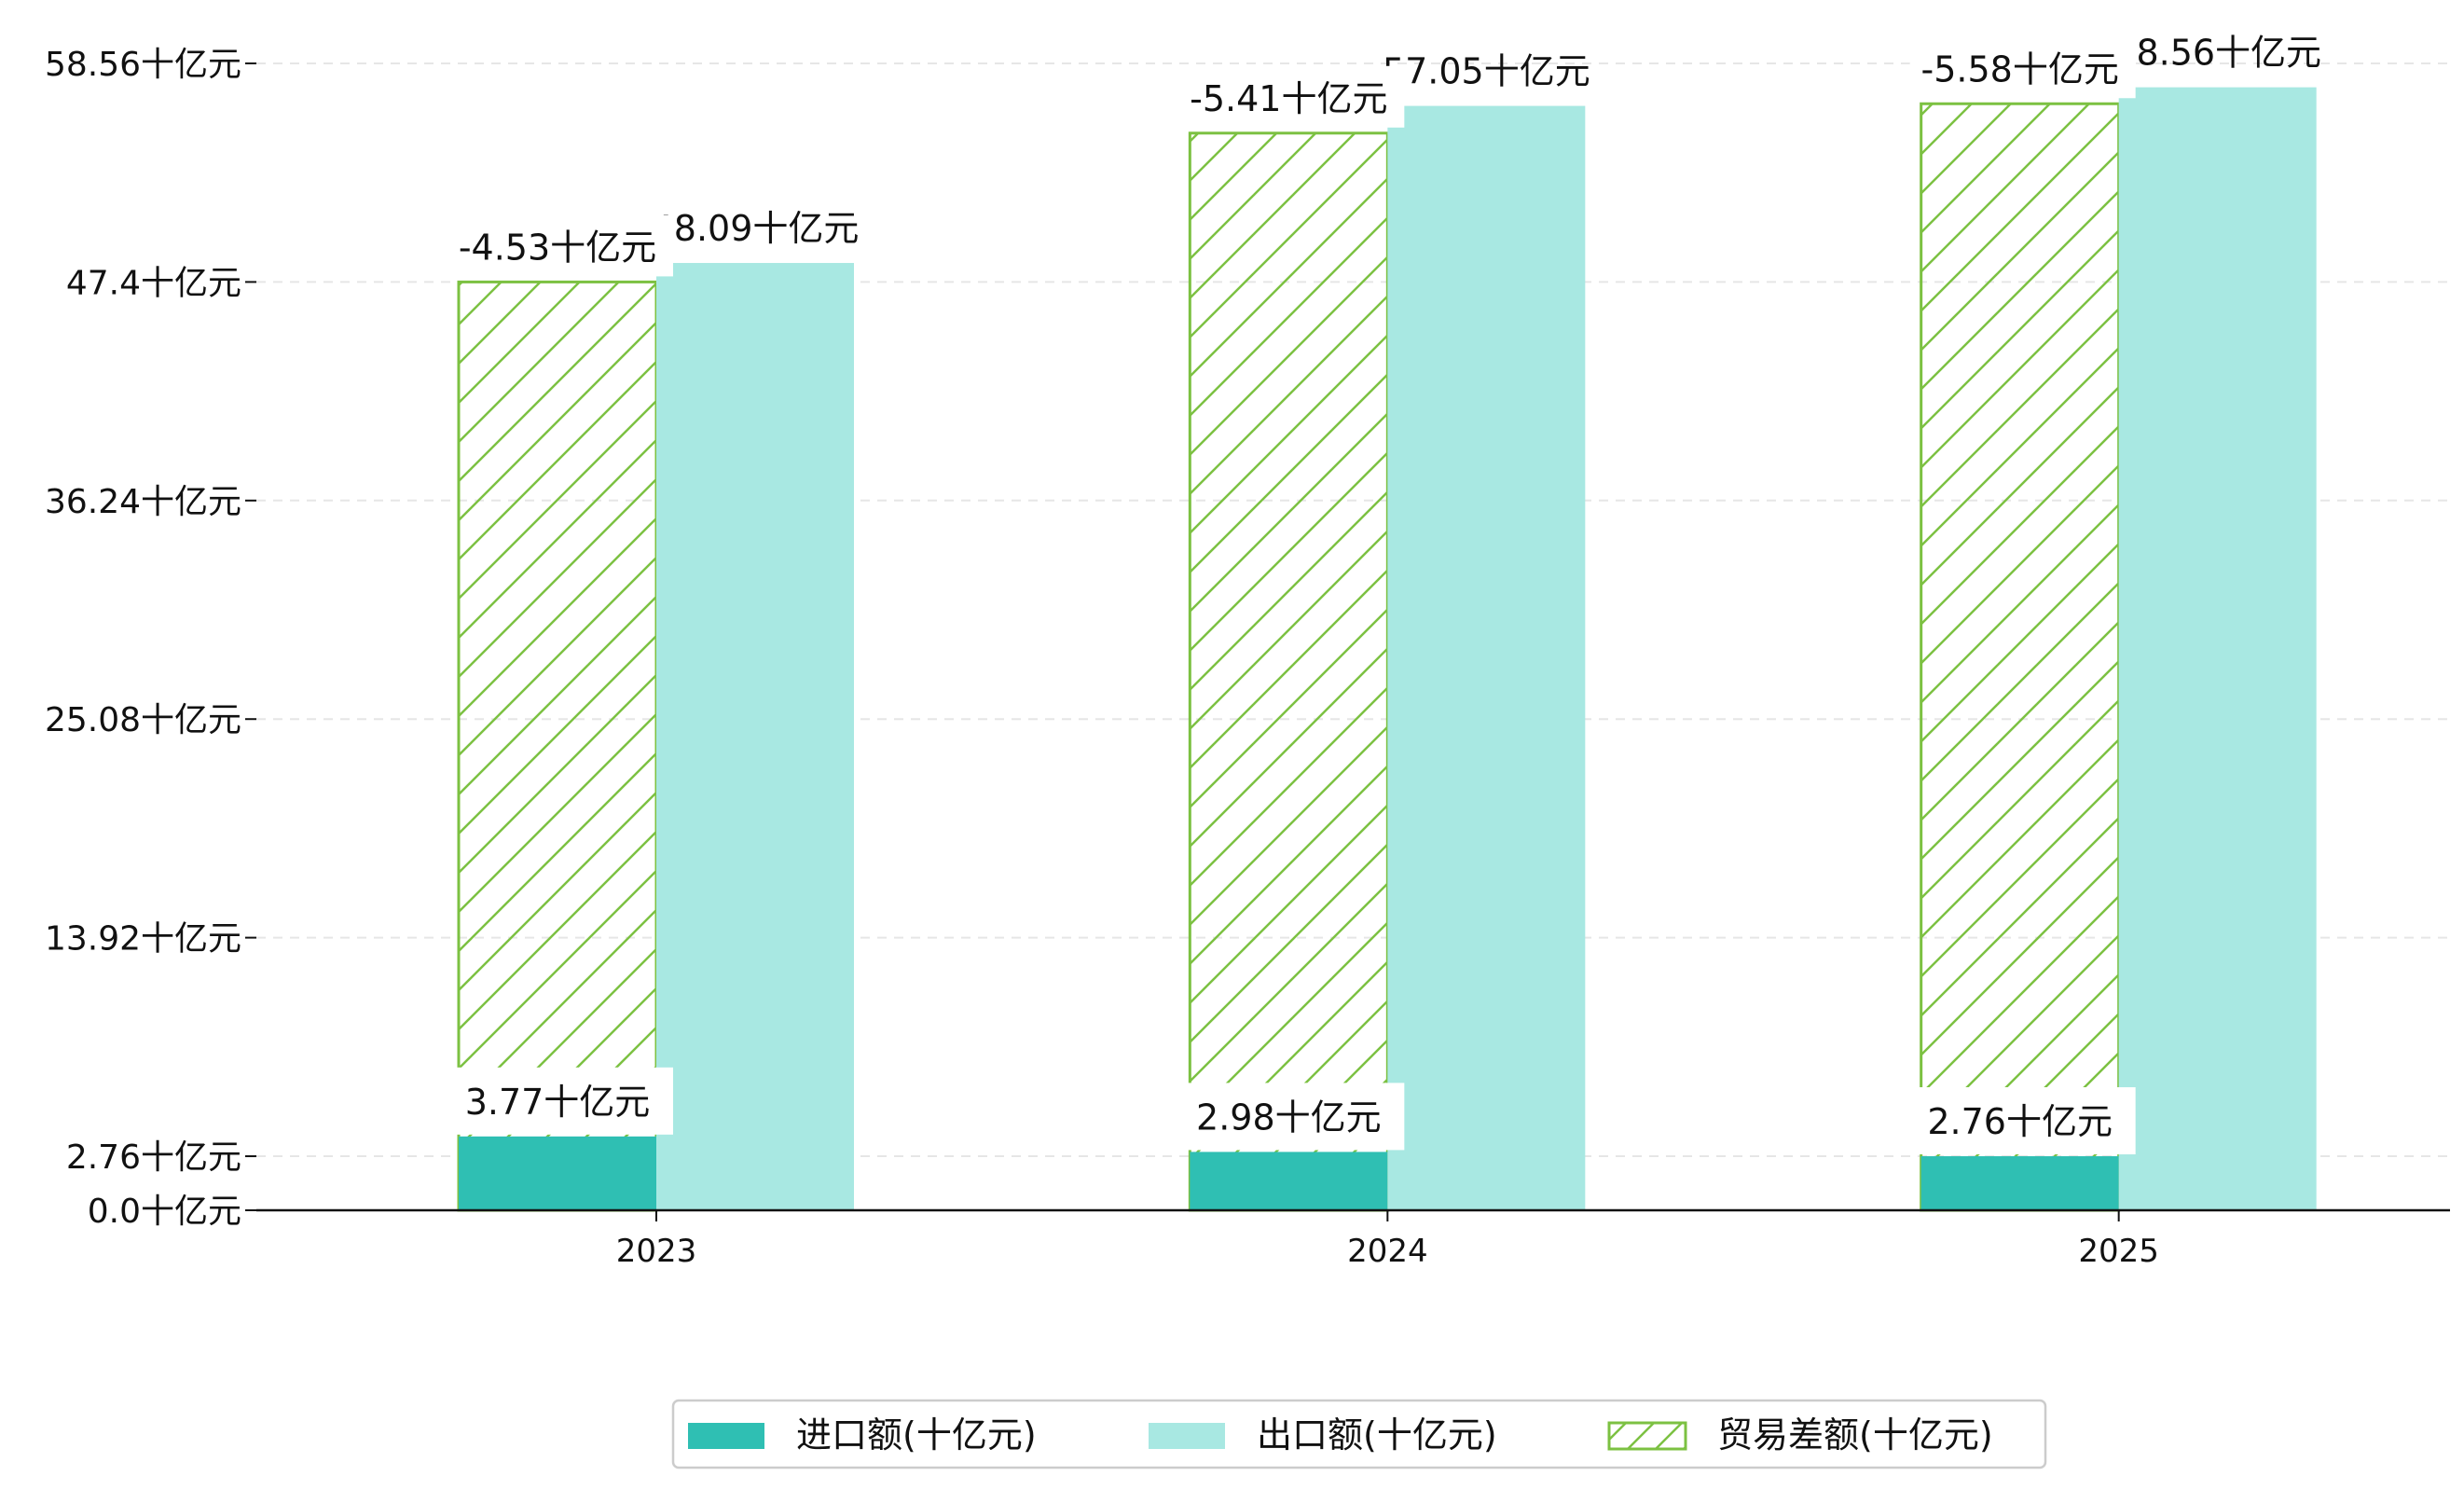  Describe the element at coordinates (2020, 1122) in the screenshot. I see `label-import-2025: 2.76十亿元` at that location.